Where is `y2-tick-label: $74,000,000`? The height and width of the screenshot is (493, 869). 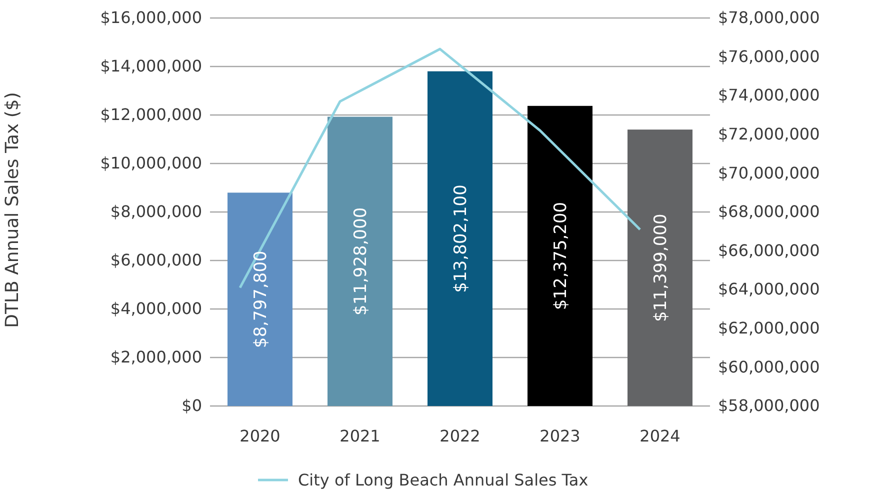
y2-tick-label: $74,000,000 is located at coordinates (769, 95).